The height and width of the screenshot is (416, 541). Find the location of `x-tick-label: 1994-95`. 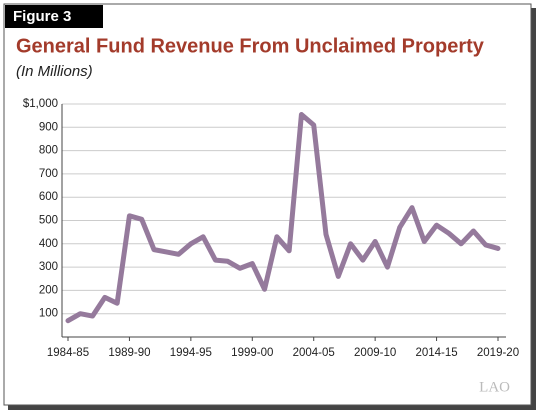

x-tick-label: 1994-95 is located at coordinates (191, 353).